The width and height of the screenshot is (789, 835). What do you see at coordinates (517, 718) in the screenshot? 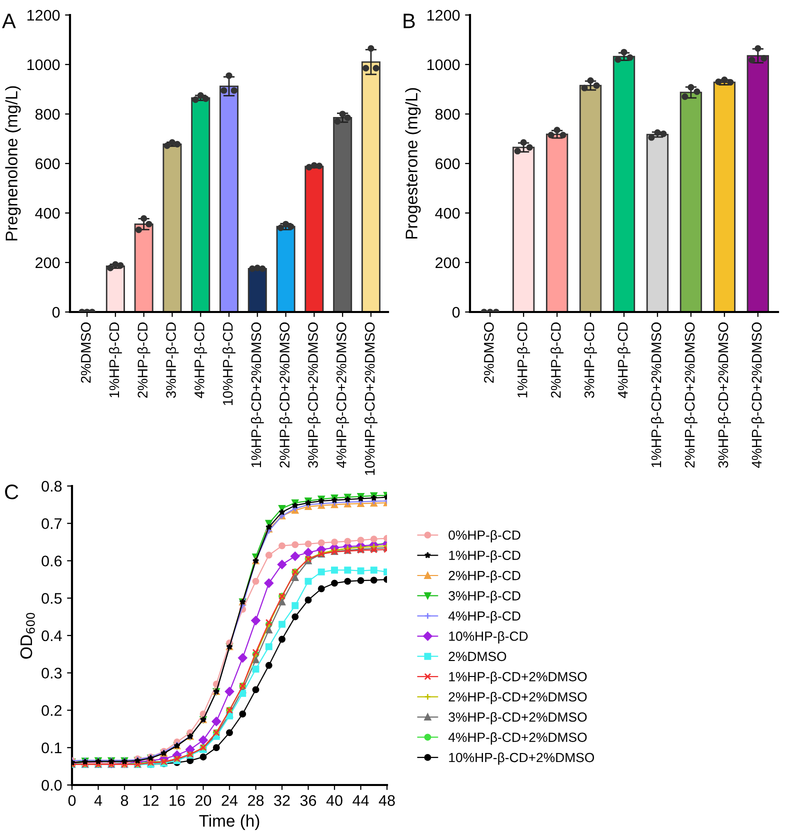
I see `legend-label: 3%HP-β-CD+2%DMSO` at bounding box center [517, 718].